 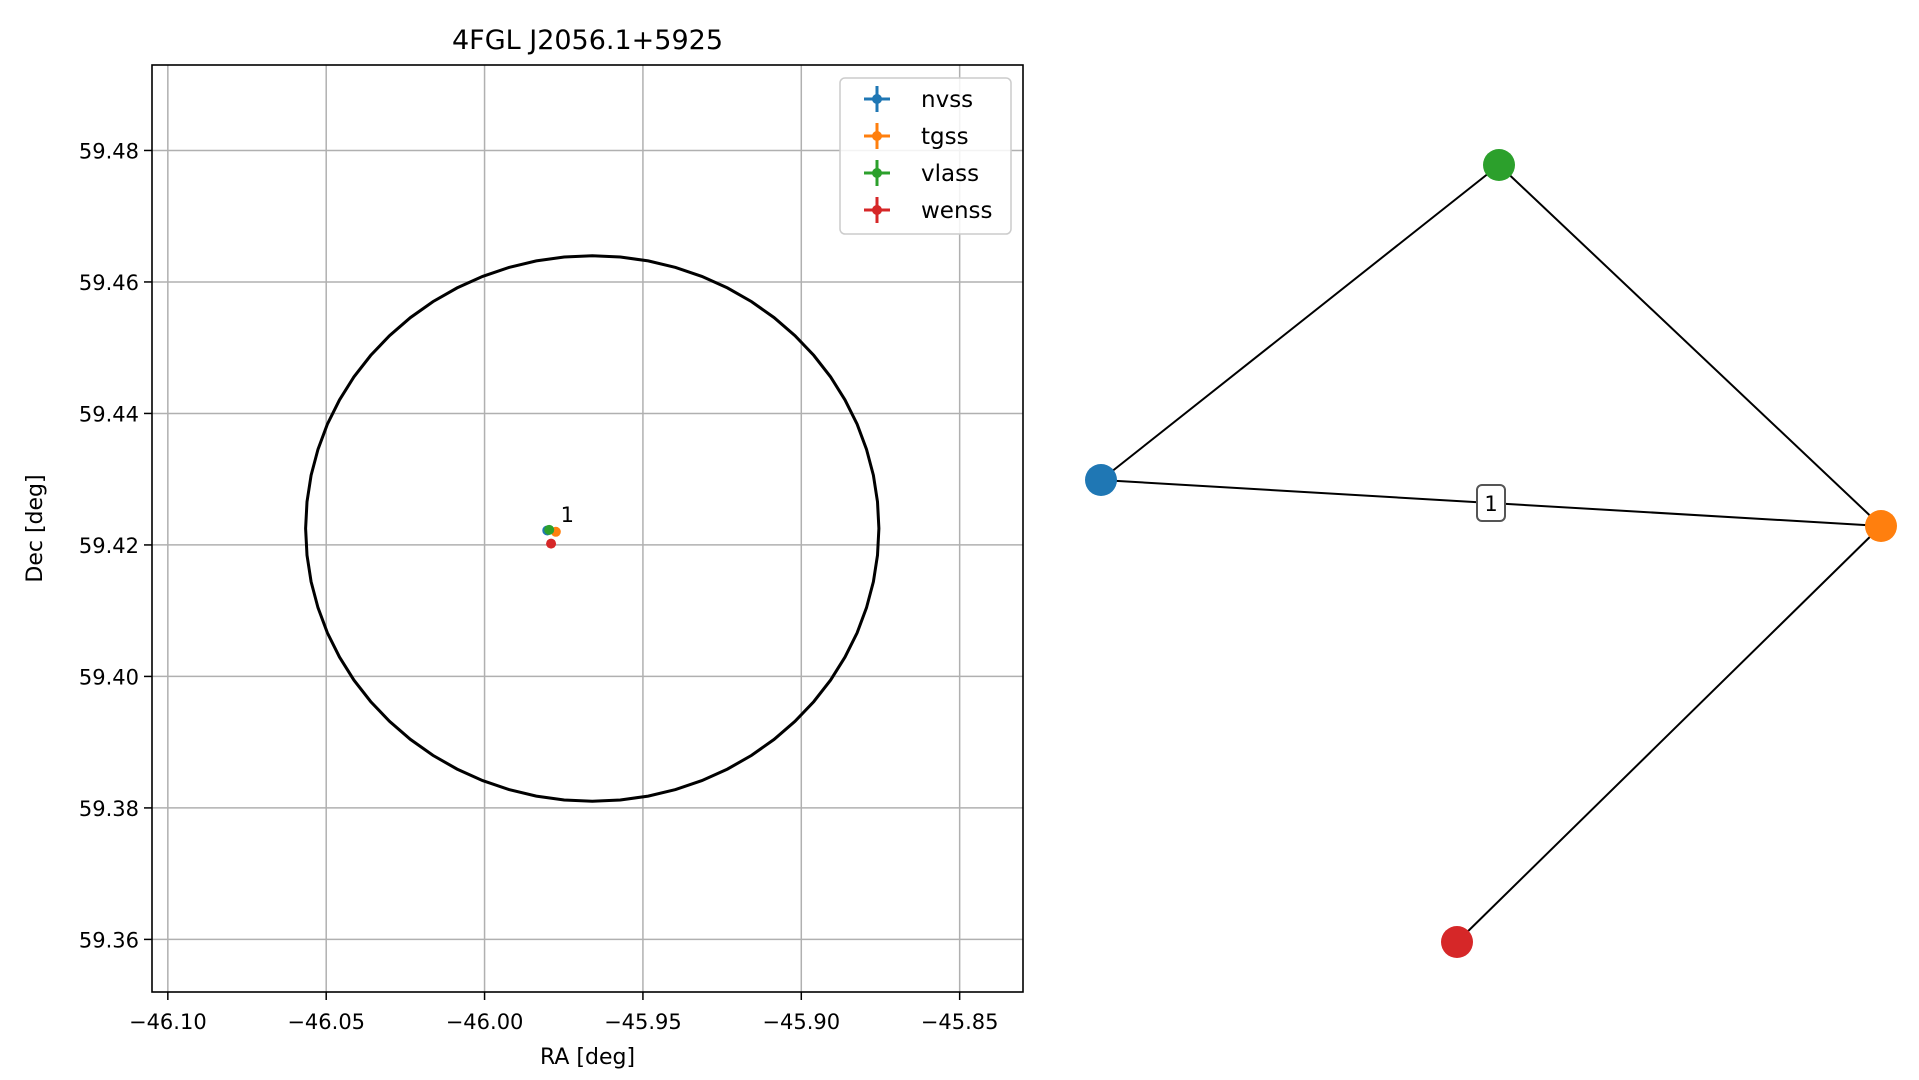 What do you see at coordinates (326, 1022) in the screenshot?
I see `x-tick-label: −46.05` at bounding box center [326, 1022].